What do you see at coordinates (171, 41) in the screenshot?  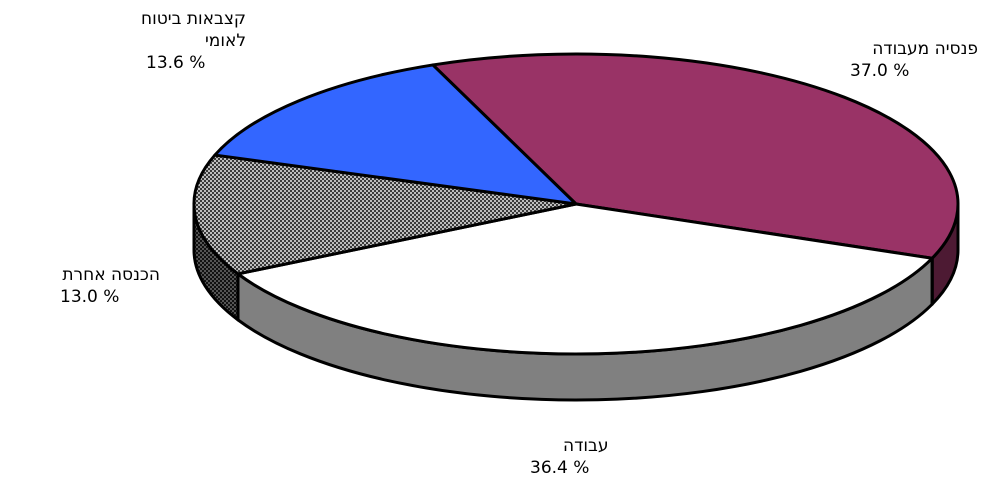 I see `slice-label-national-insurance: קצבאות ביטוח לאומי 13.6 %` at bounding box center [171, 41].